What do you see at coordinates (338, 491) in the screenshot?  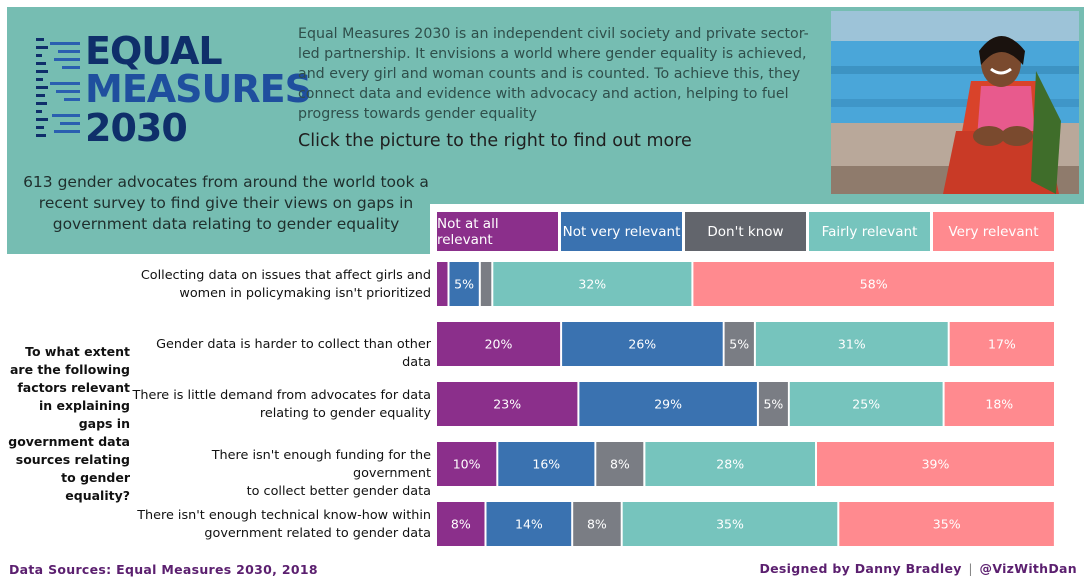 I see `row-label-3-line-2: to collect better gender data` at bounding box center [338, 491].